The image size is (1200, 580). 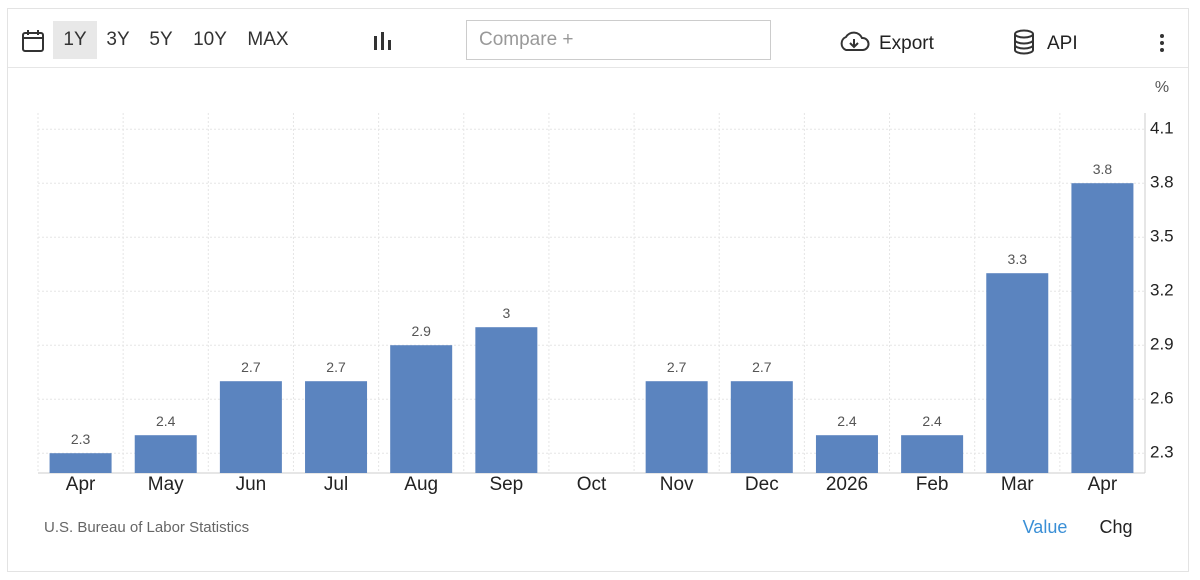 What do you see at coordinates (1162, 182) in the screenshot?
I see `y-tick-label: 3.8` at bounding box center [1162, 182].